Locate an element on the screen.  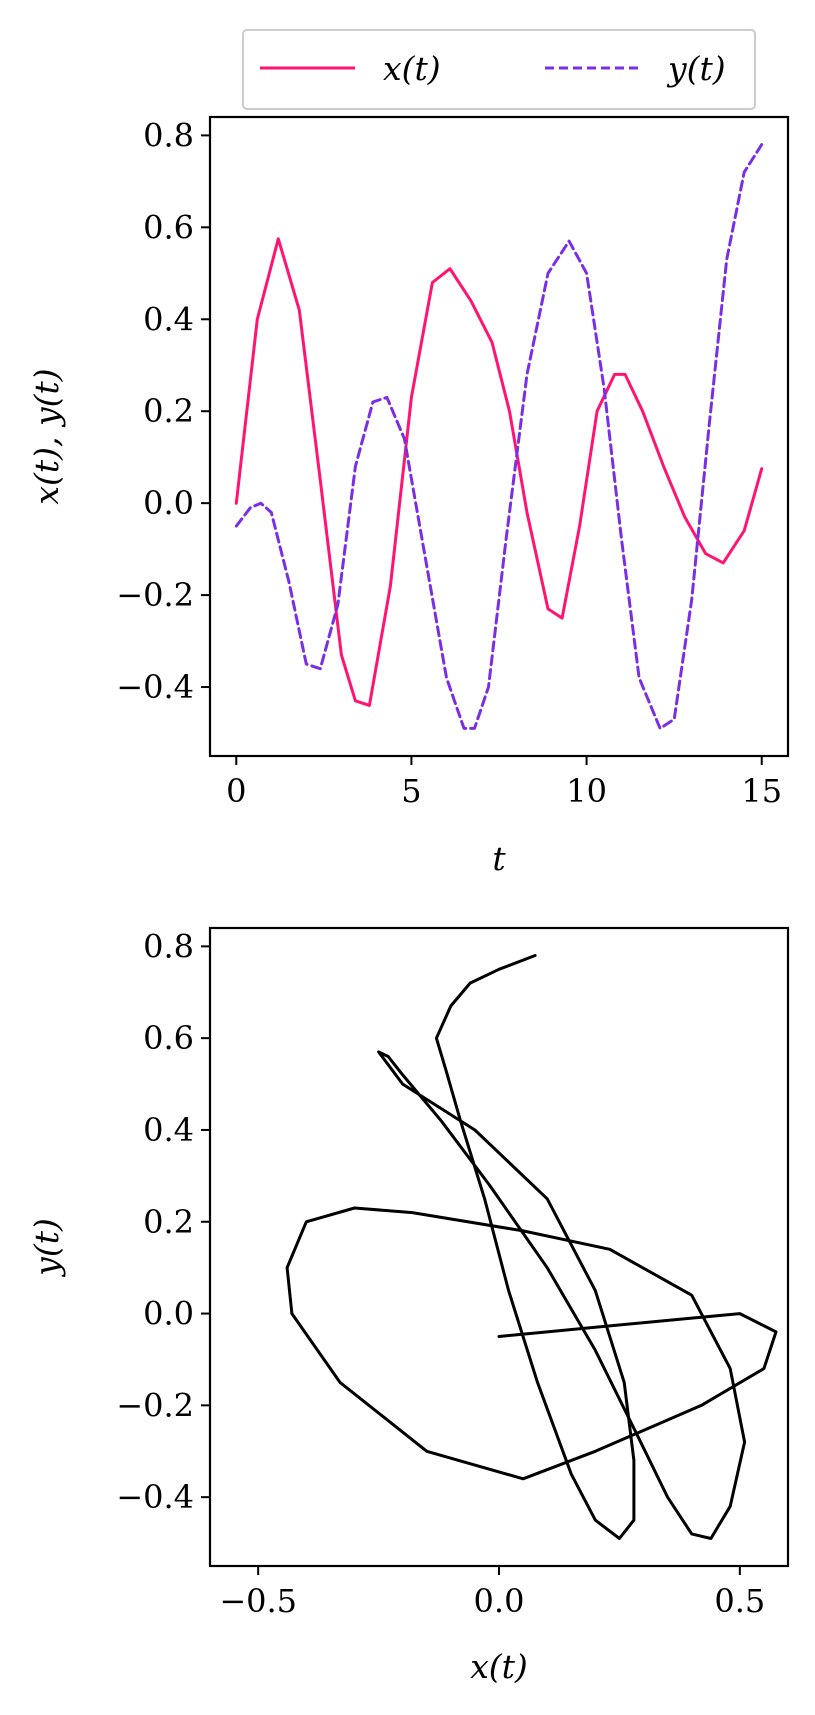
legend-label-y: y(t) is located at coordinates (696, 68).